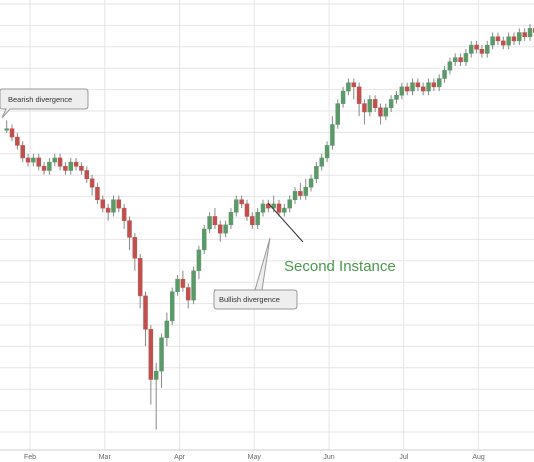  What do you see at coordinates (105, 457) in the screenshot?
I see `month-label: Mar` at bounding box center [105, 457].